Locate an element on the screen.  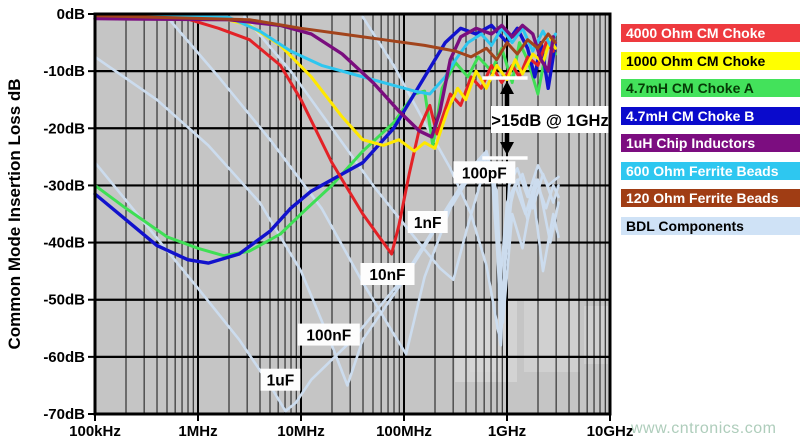
chart-text: 10GHz is located at coordinates (610, 431).